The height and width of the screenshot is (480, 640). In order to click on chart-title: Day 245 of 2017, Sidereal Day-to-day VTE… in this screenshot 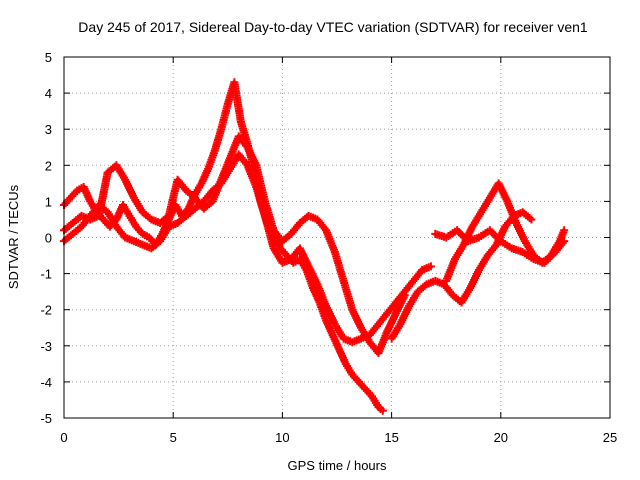, I will do `click(333, 27)`.